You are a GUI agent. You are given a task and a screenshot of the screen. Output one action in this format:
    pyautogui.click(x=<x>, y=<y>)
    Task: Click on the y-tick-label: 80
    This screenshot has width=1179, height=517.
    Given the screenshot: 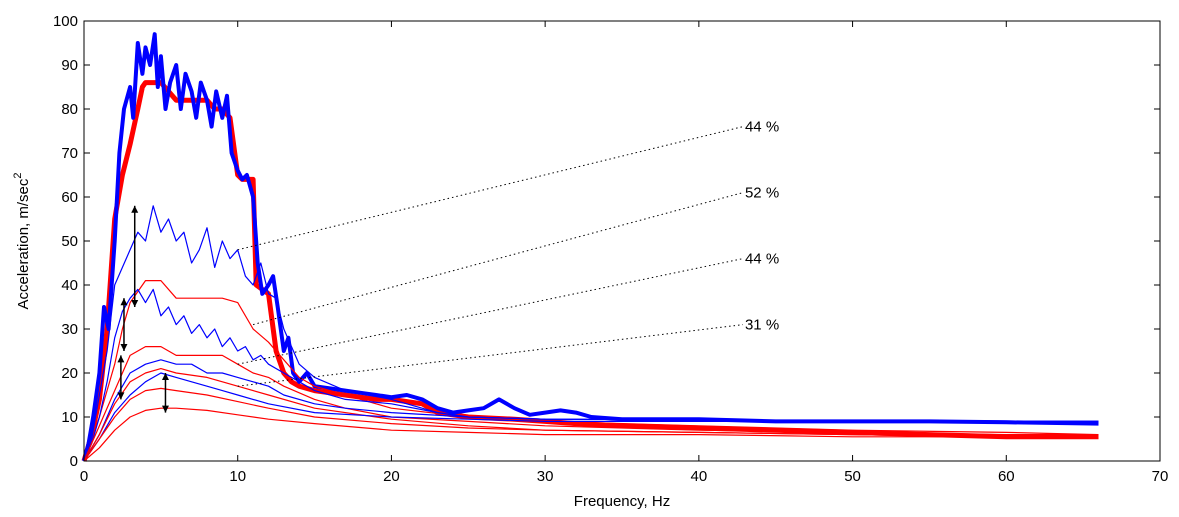 What is the action you would take?
    pyautogui.click(x=69, y=109)
    